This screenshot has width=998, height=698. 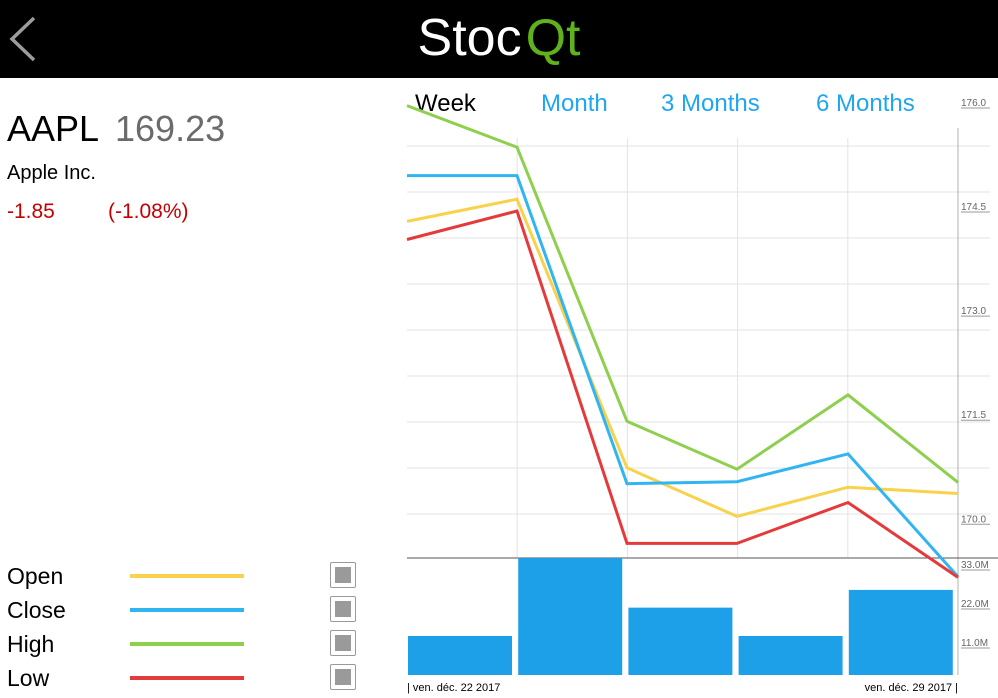 I want to click on price-tick-label: 173.0, so click(x=973, y=311).